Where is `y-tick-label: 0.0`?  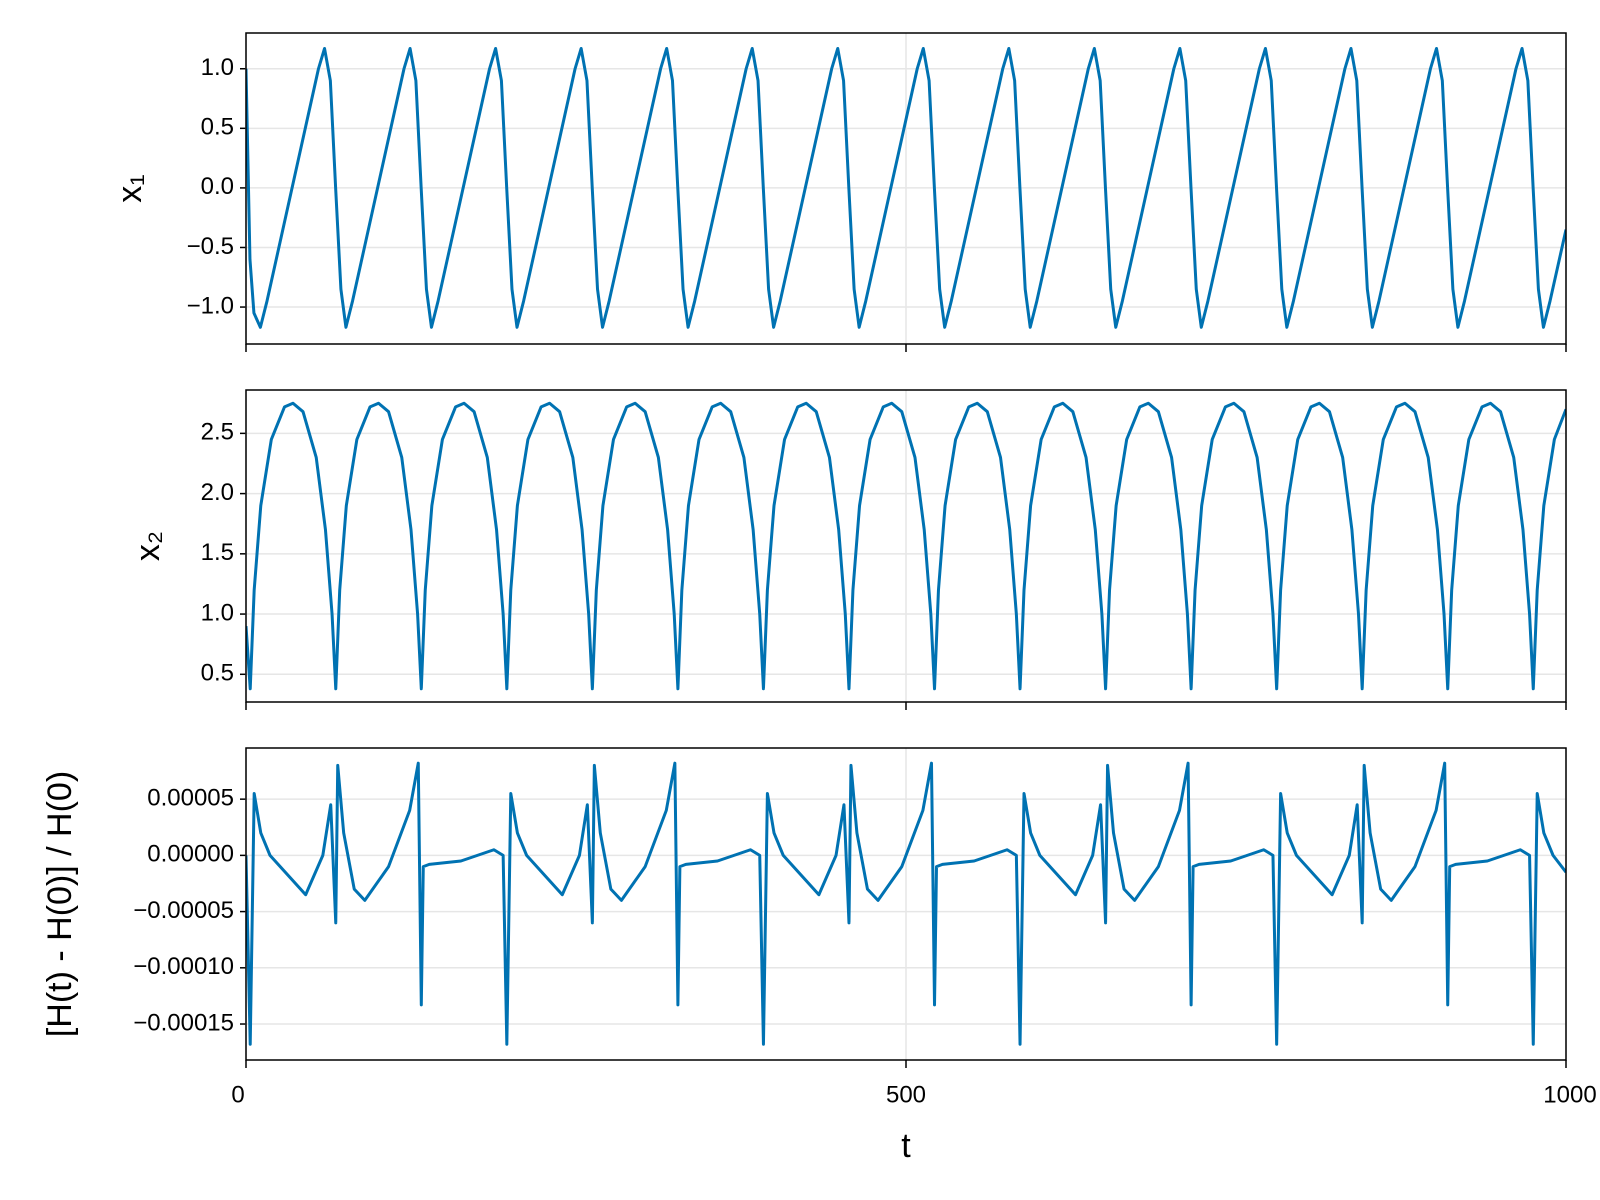
y-tick-label: 0.0 is located at coordinates (217, 186).